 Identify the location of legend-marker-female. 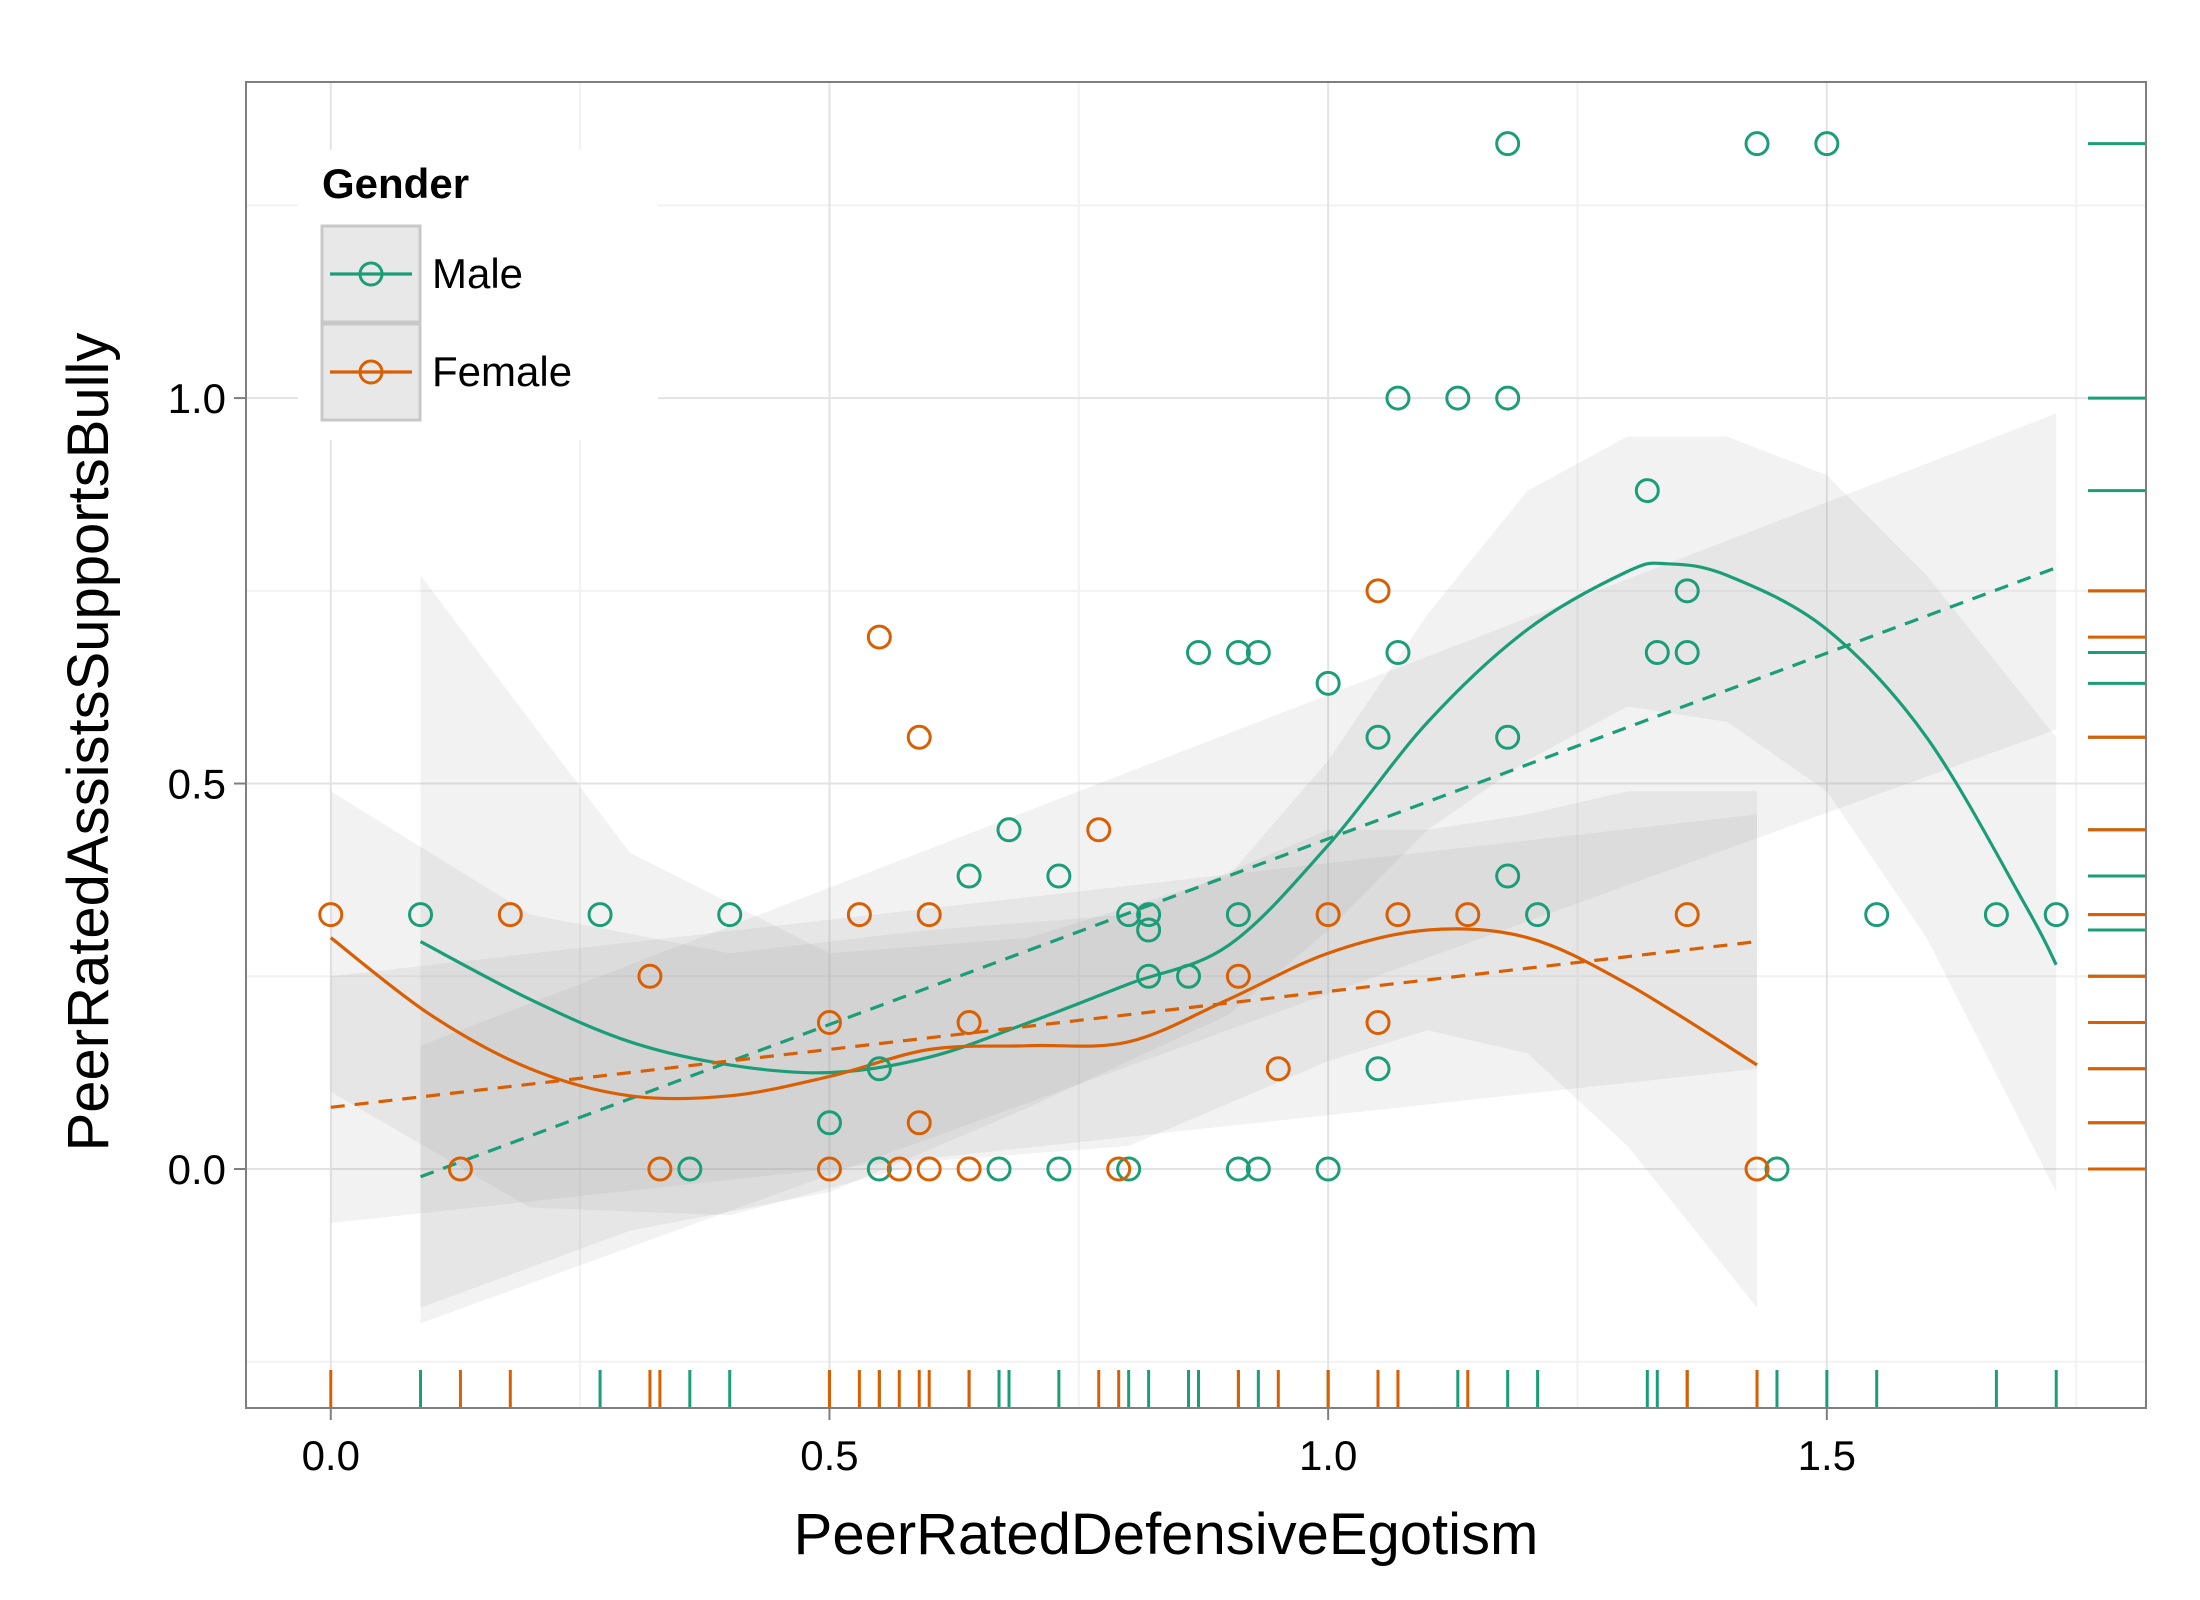
(371, 372).